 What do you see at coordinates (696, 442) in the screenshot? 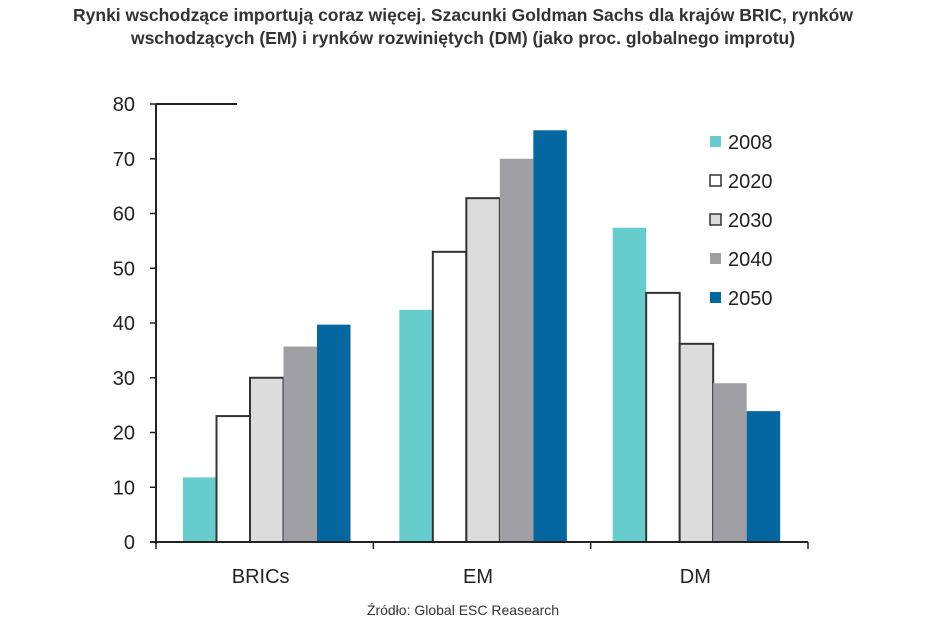
I see `bar-dm-2030` at bounding box center [696, 442].